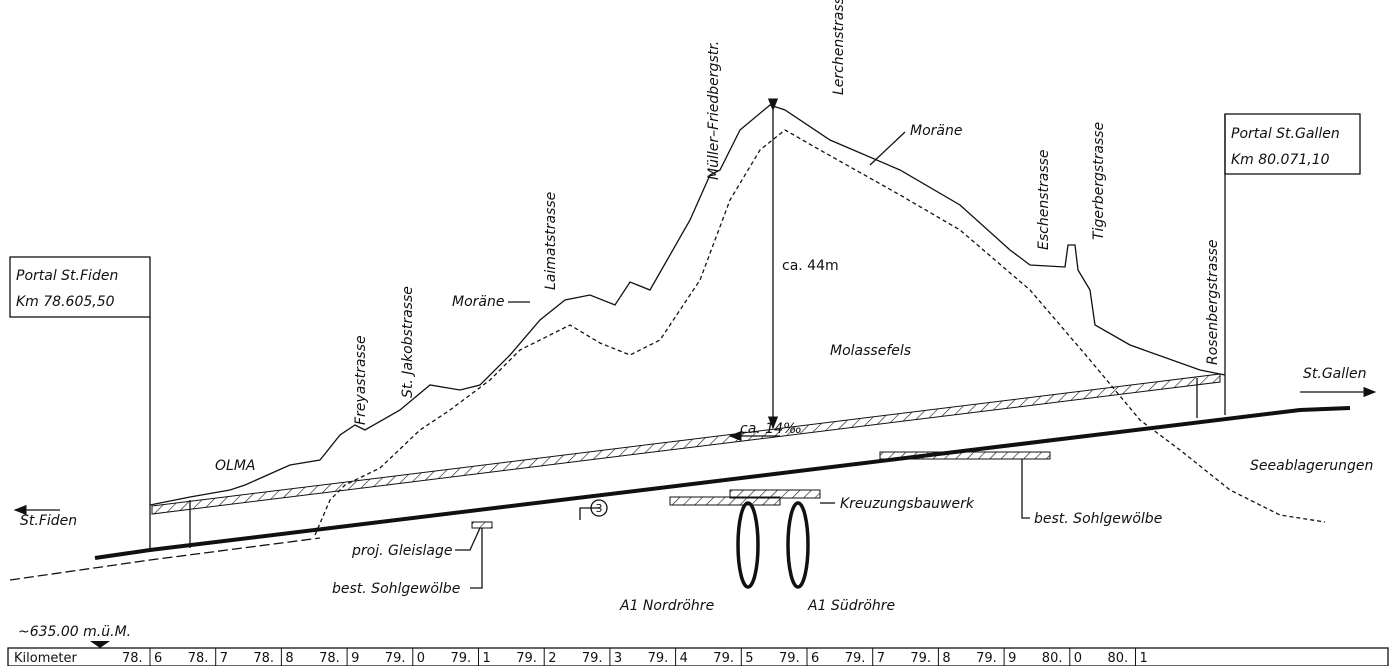 The height and width of the screenshot is (666, 1391). Describe the element at coordinates (551, 241) in the screenshot. I see `street-label: Laimatstrasse` at that location.